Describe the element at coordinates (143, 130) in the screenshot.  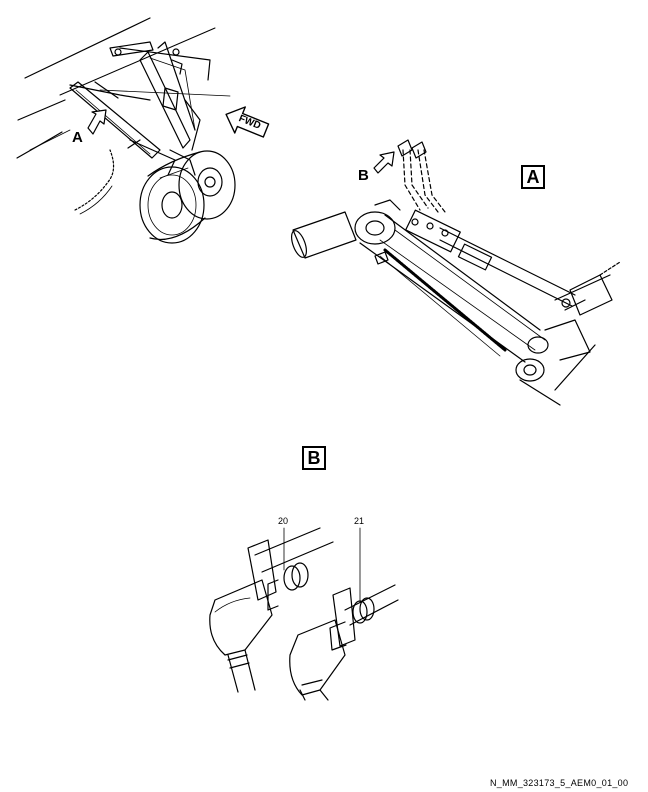
I see `overview-main-landing-gear` at that location.